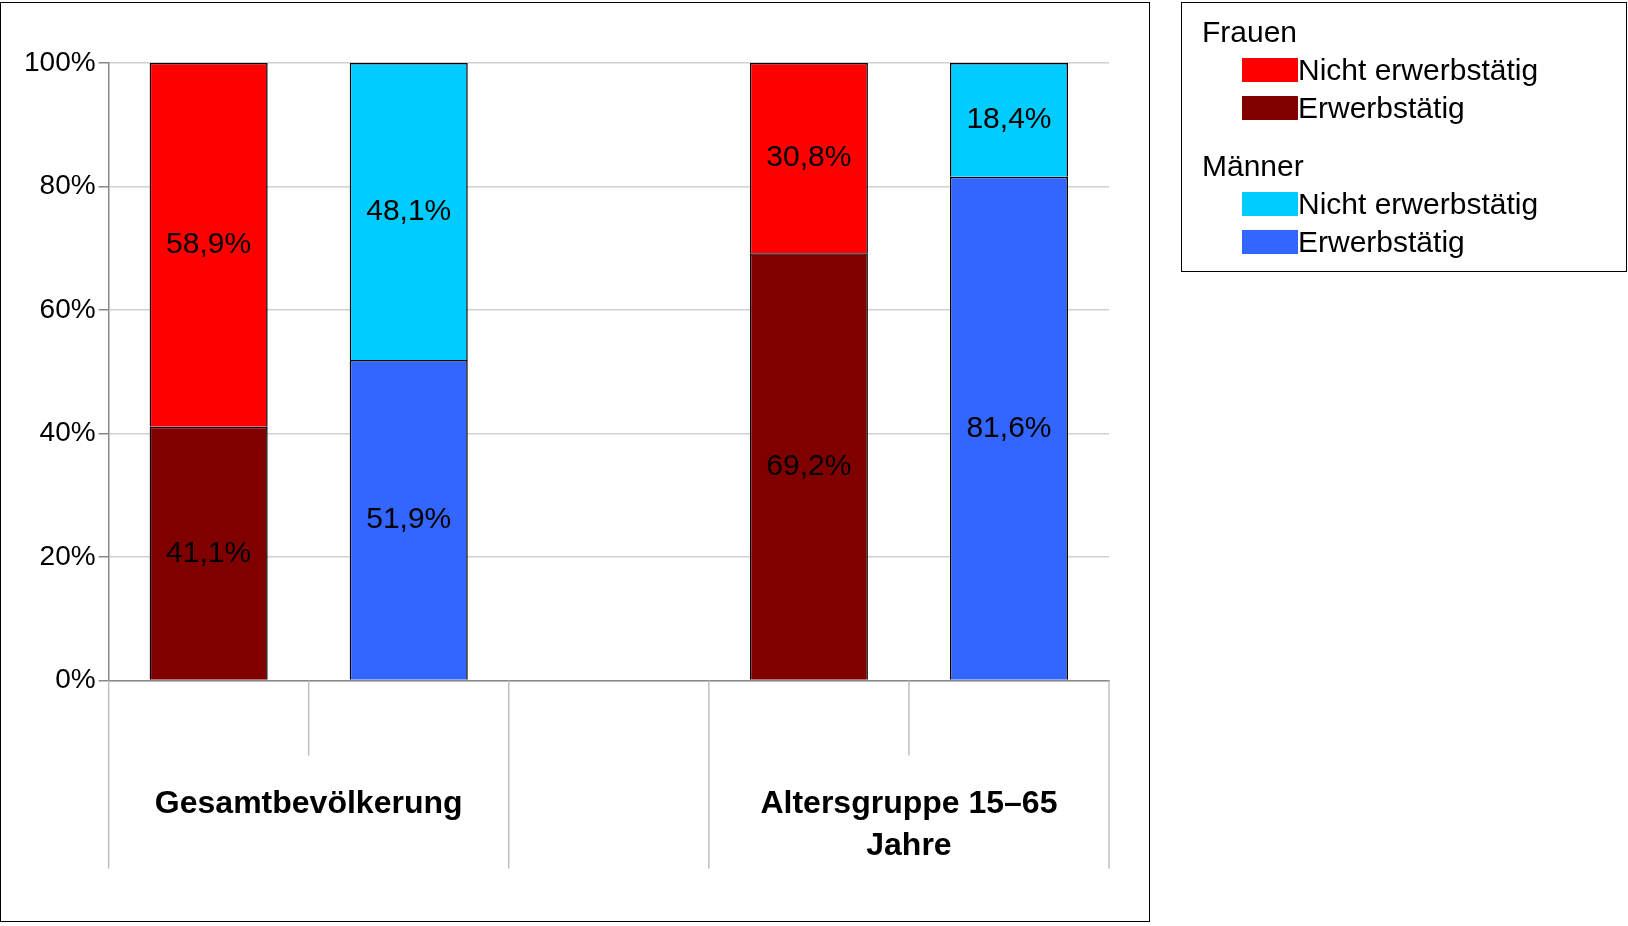 This screenshot has height=926, width=1628. Describe the element at coordinates (308, 802) in the screenshot. I see `text: Gesamtbevölkerung` at that location.